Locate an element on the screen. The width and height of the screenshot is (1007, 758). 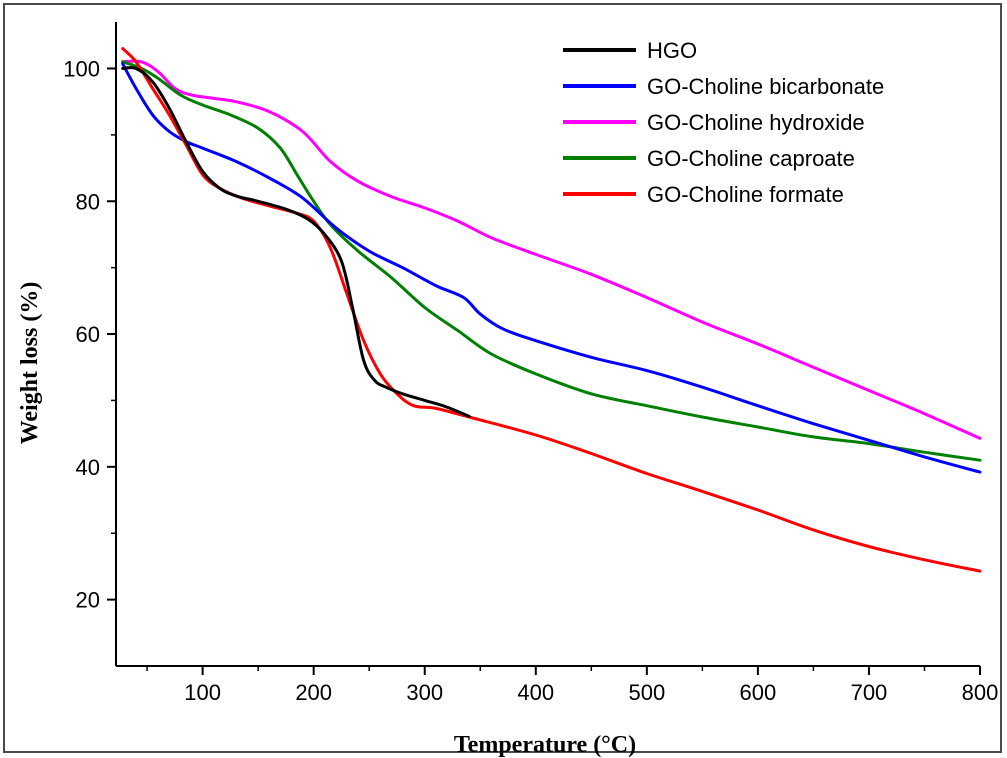
x-tick-label: 200 is located at coordinates (313, 692).